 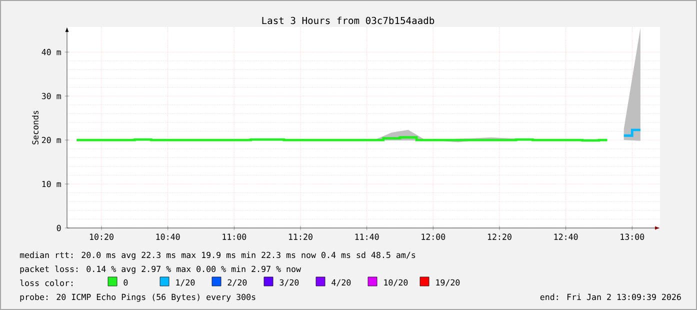 I want to click on x-tick-label: 11:40, so click(x=367, y=237).